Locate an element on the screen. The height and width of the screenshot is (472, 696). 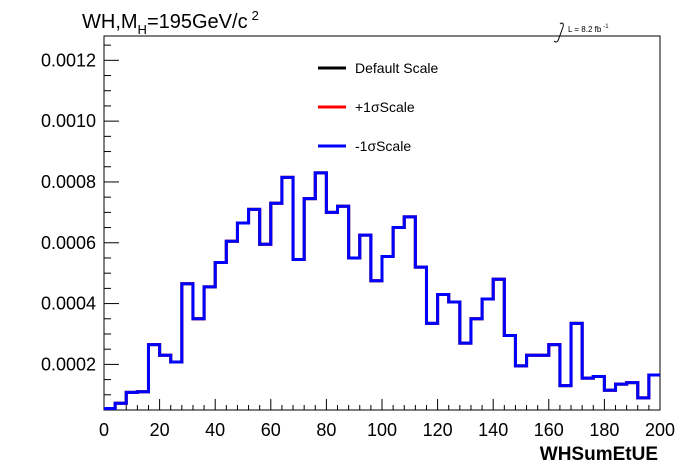
legend-entry: +1σScale is located at coordinates (385, 107).